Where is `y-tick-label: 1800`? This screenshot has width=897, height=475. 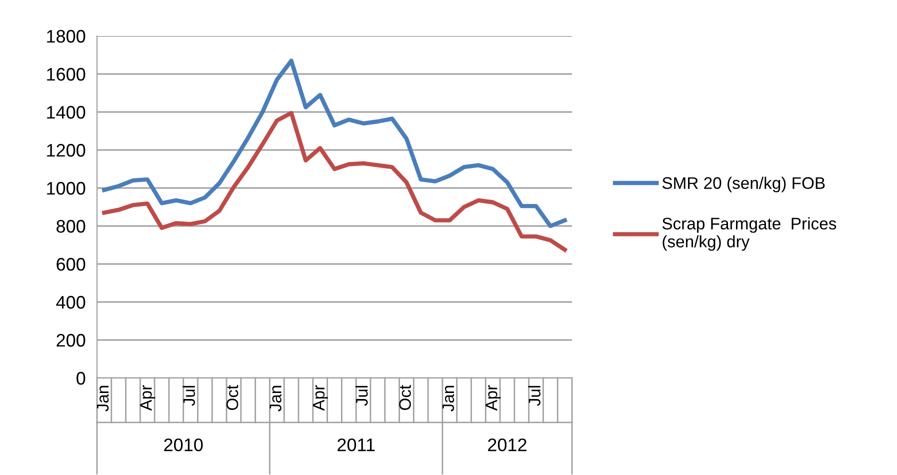
y-tick-label: 1800 is located at coordinates (66, 36).